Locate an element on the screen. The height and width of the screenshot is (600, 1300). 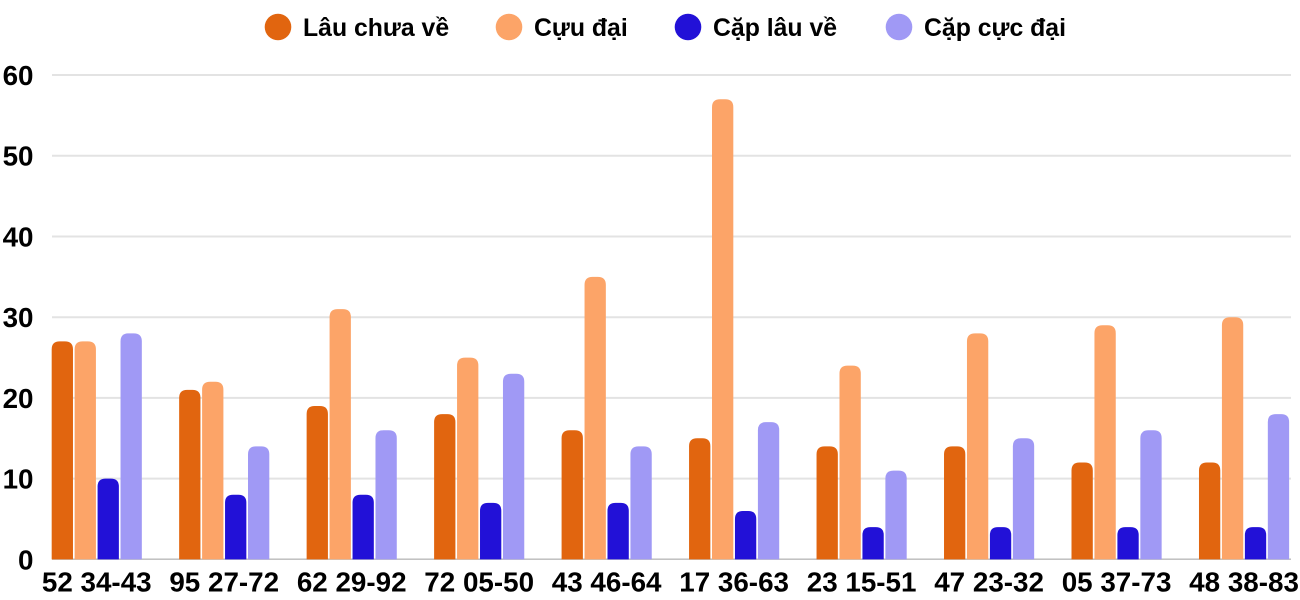
svg-text: Cặp lâu về is located at coordinates (775, 28).